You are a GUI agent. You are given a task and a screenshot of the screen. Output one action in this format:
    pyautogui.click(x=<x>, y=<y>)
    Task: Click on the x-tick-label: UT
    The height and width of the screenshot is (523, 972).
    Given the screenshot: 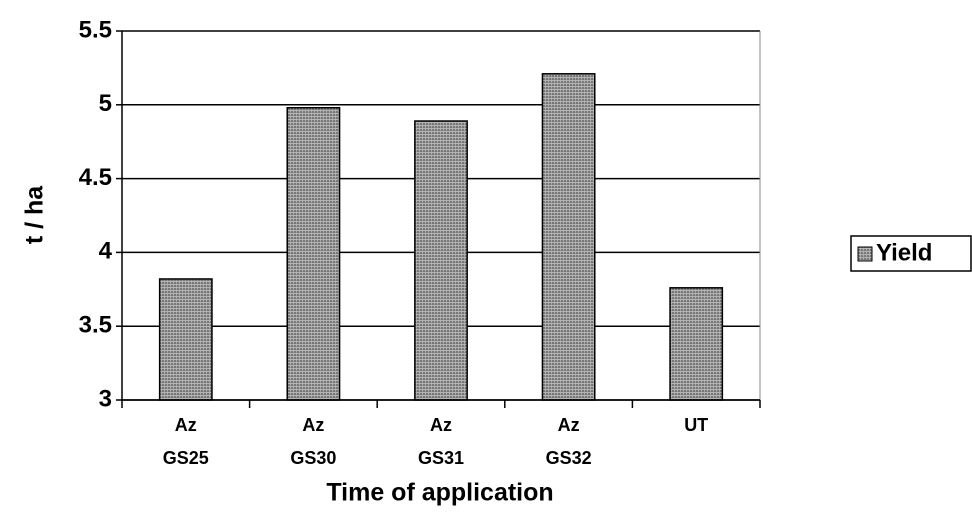 What is the action you would take?
    pyautogui.click(x=696, y=425)
    